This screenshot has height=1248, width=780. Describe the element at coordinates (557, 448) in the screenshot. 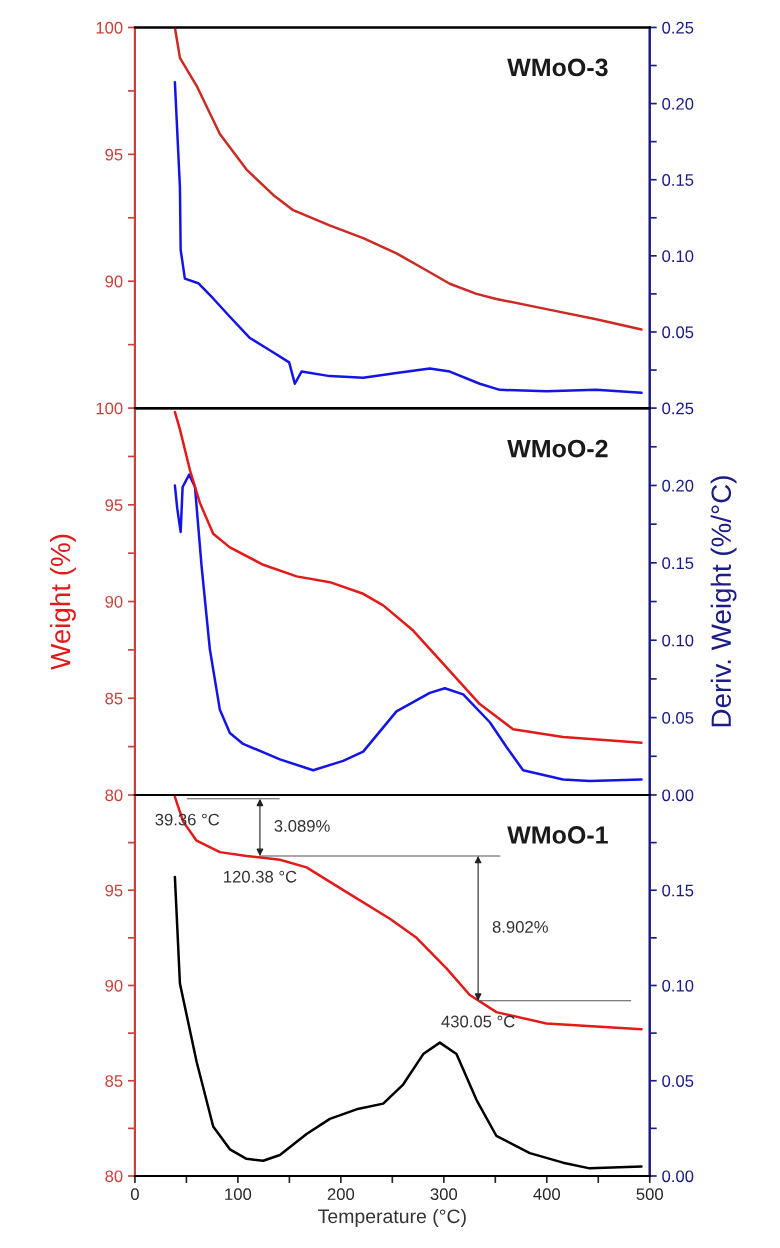

I see `text: WMoO-2` at that location.